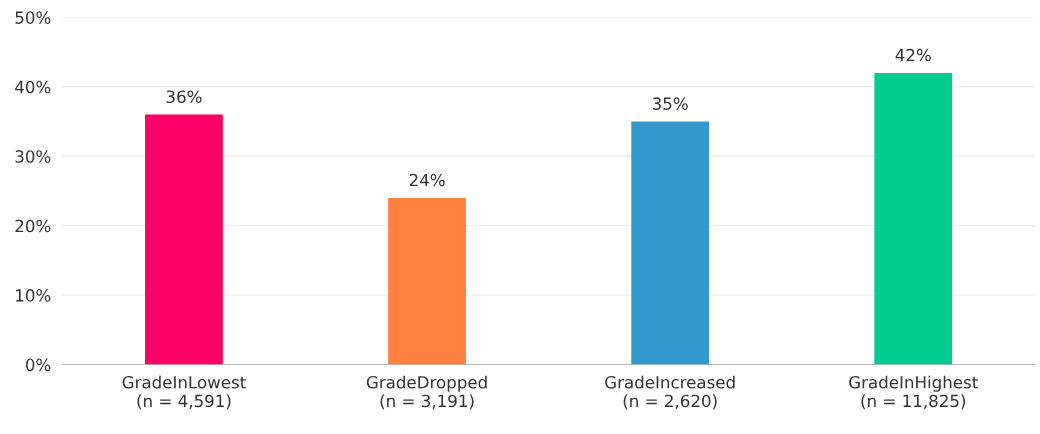  Describe the element at coordinates (184, 97) in the screenshot. I see `data-label: 36%` at that location.